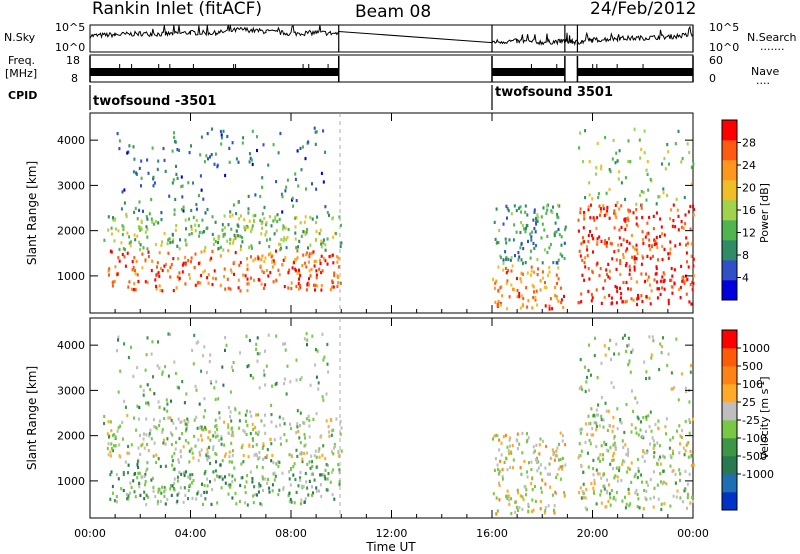 This screenshot has height=554, width=800. I want to click on nsky-label: N.Sky, so click(20, 37).